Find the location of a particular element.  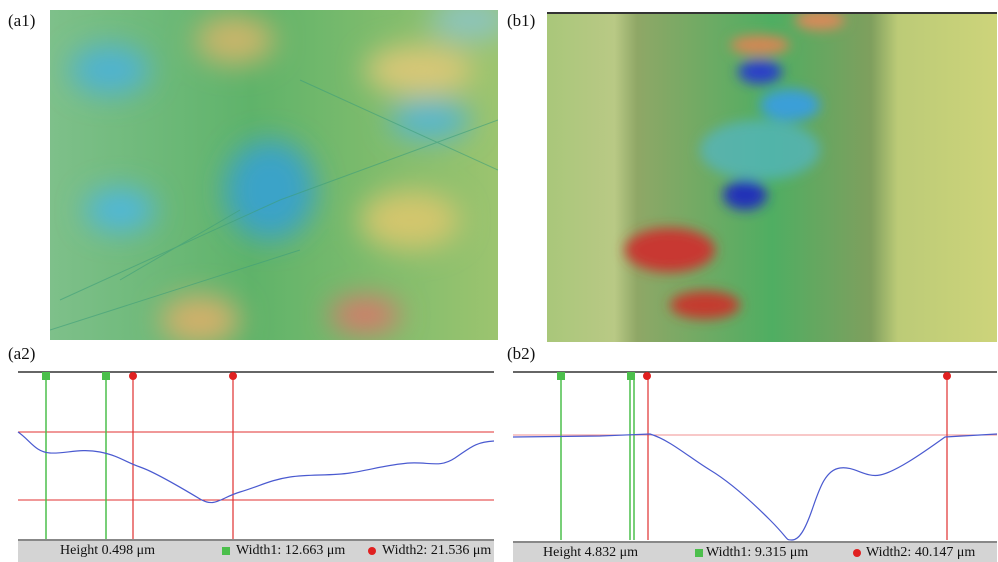

width1-readout: Width1: 12.663 μm is located at coordinates (290, 550).